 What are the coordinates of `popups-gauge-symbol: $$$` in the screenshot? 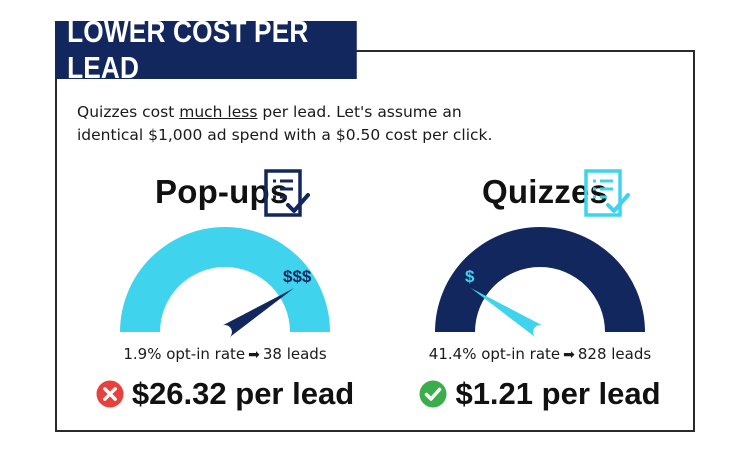 It's located at (297, 276).